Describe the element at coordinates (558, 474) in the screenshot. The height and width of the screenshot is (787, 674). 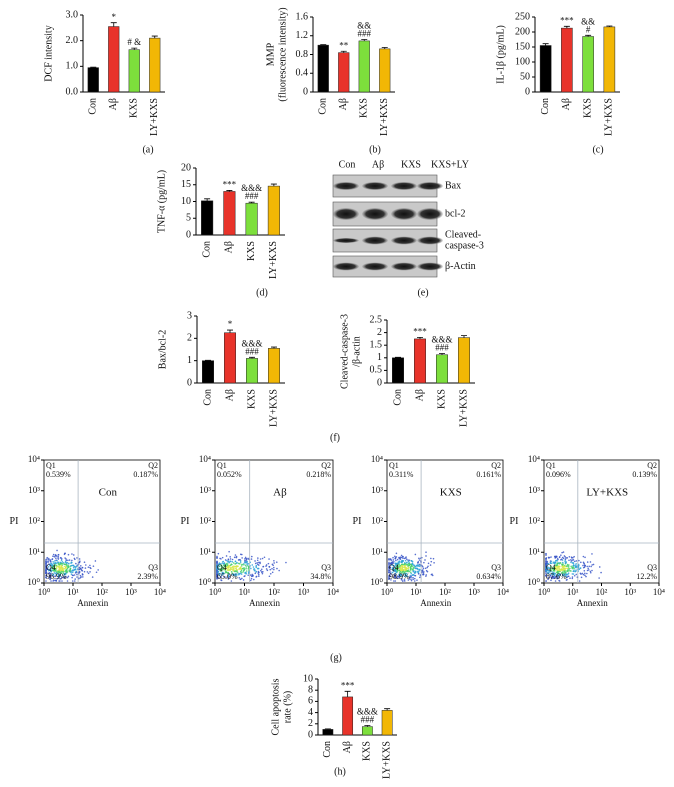
I see `quadrant-percent: 0.096%` at that location.